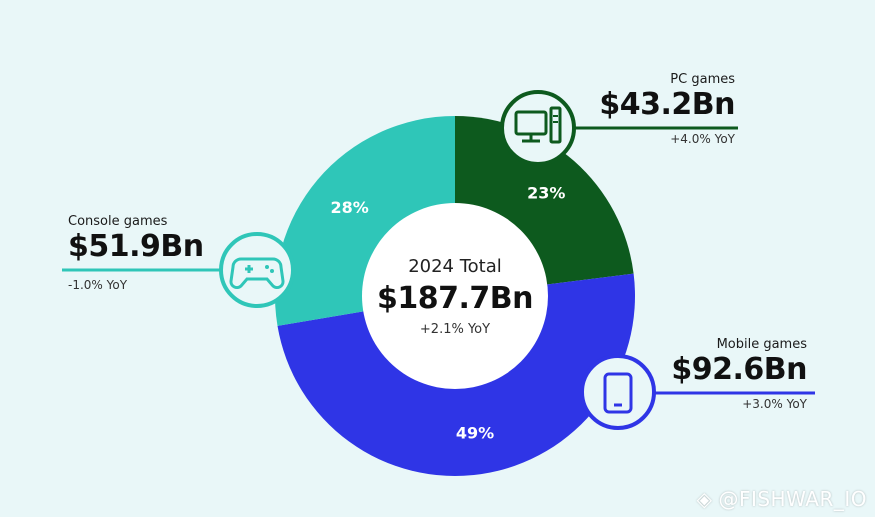 This screenshot has height=517, width=875. What do you see at coordinates (455, 266) in the screenshot?
I see `total-title: 2024 Total` at bounding box center [455, 266].